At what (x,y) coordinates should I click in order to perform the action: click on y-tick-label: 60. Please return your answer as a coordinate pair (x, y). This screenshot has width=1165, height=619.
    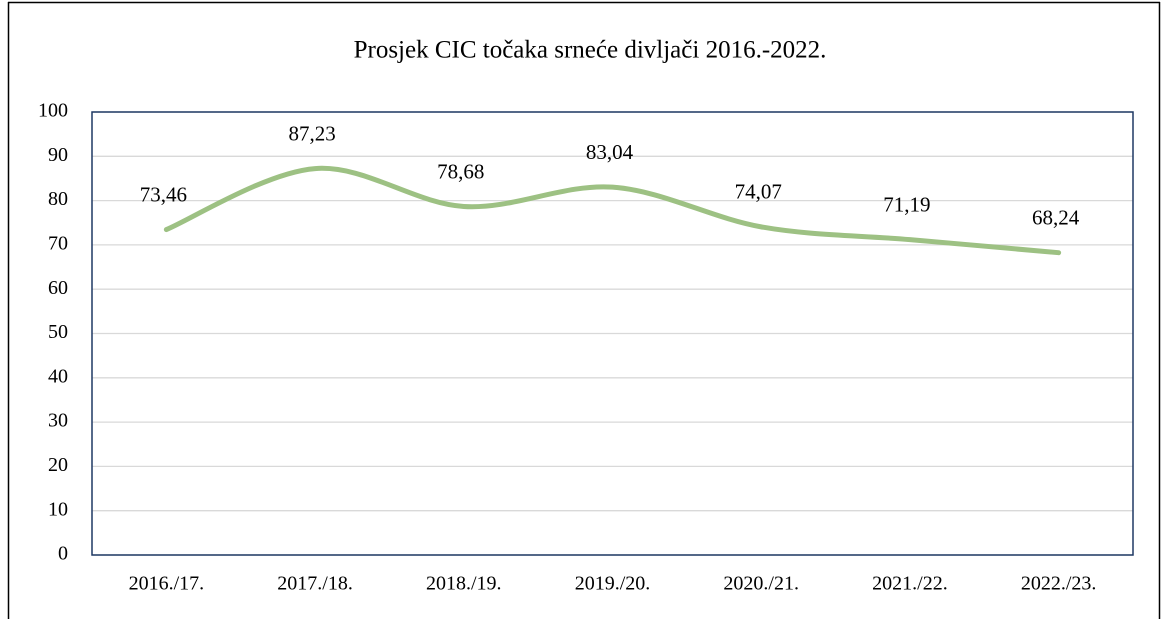
    Looking at the image, I should click on (58, 288).